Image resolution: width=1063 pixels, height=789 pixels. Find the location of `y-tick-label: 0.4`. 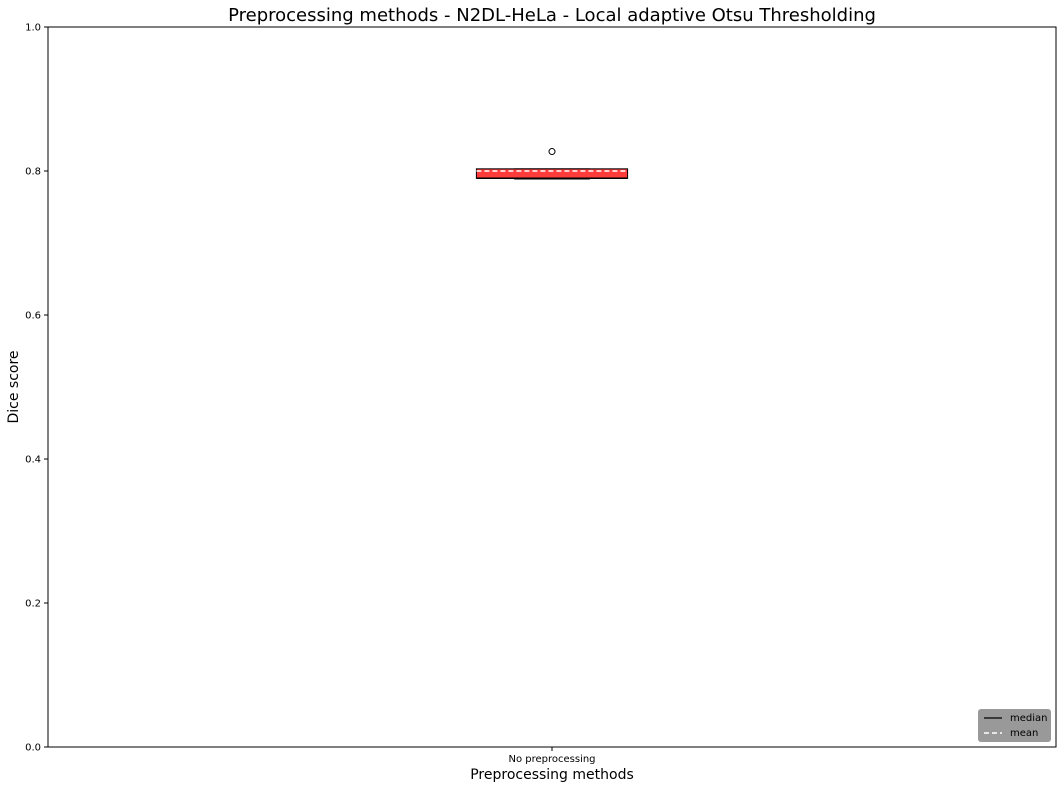

y-tick-label: 0.4 is located at coordinates (33, 460).